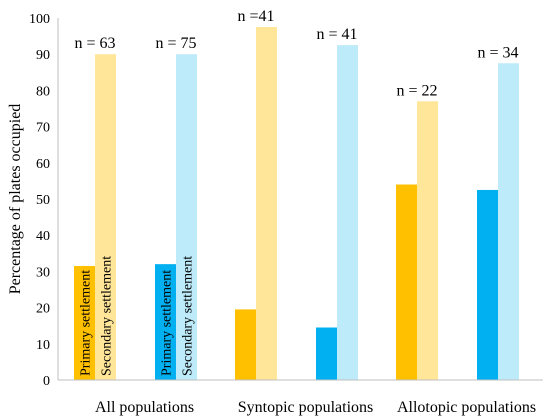 The image size is (545, 416). What do you see at coordinates (416, 90) in the screenshot?
I see `sample-size-annotation: n = 22` at bounding box center [416, 90].